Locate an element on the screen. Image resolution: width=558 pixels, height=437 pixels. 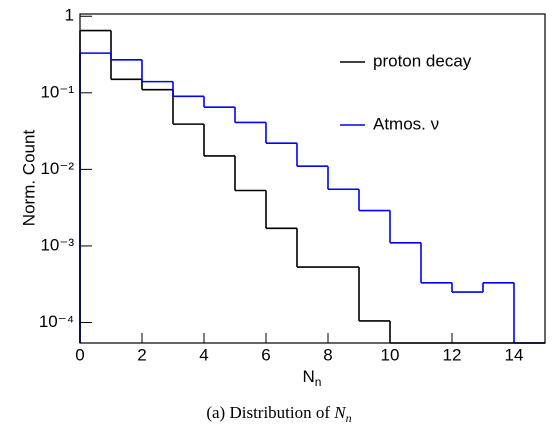
x-tick-label: 14 is located at coordinates (514, 354).